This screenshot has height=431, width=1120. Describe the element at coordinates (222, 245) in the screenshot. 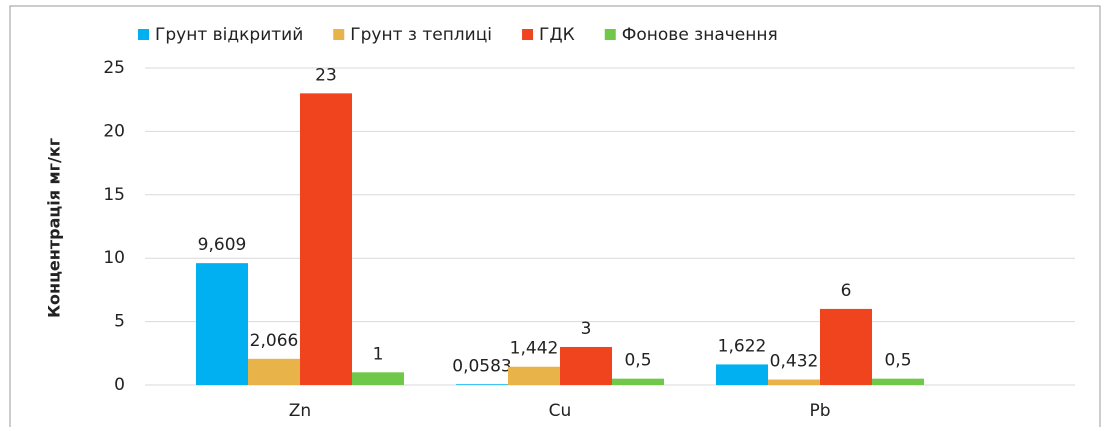

I see `data-label: 9,609` at that location.